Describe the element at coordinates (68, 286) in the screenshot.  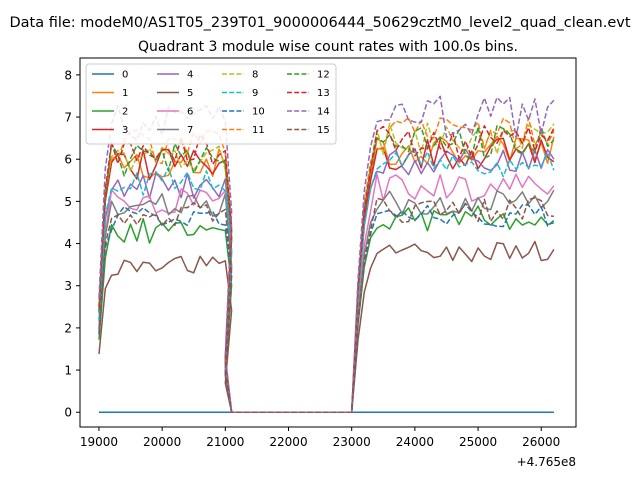
I see `y-tick-label: 3` at that location.